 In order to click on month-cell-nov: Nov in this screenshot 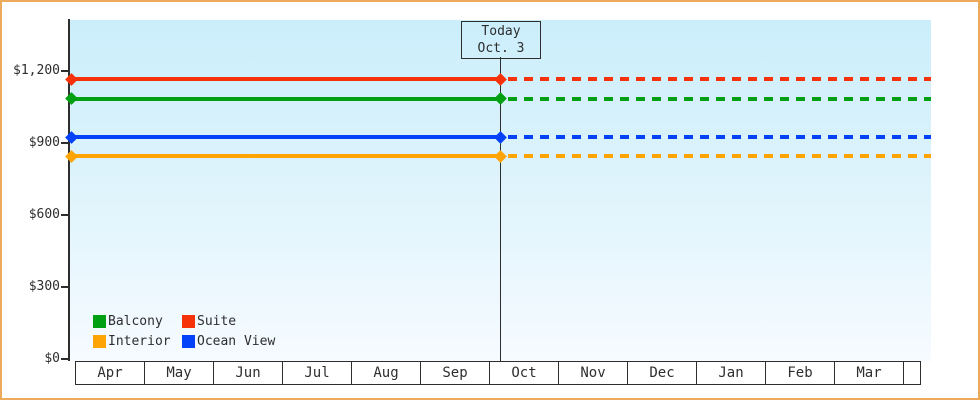, I will do `click(593, 373)`.